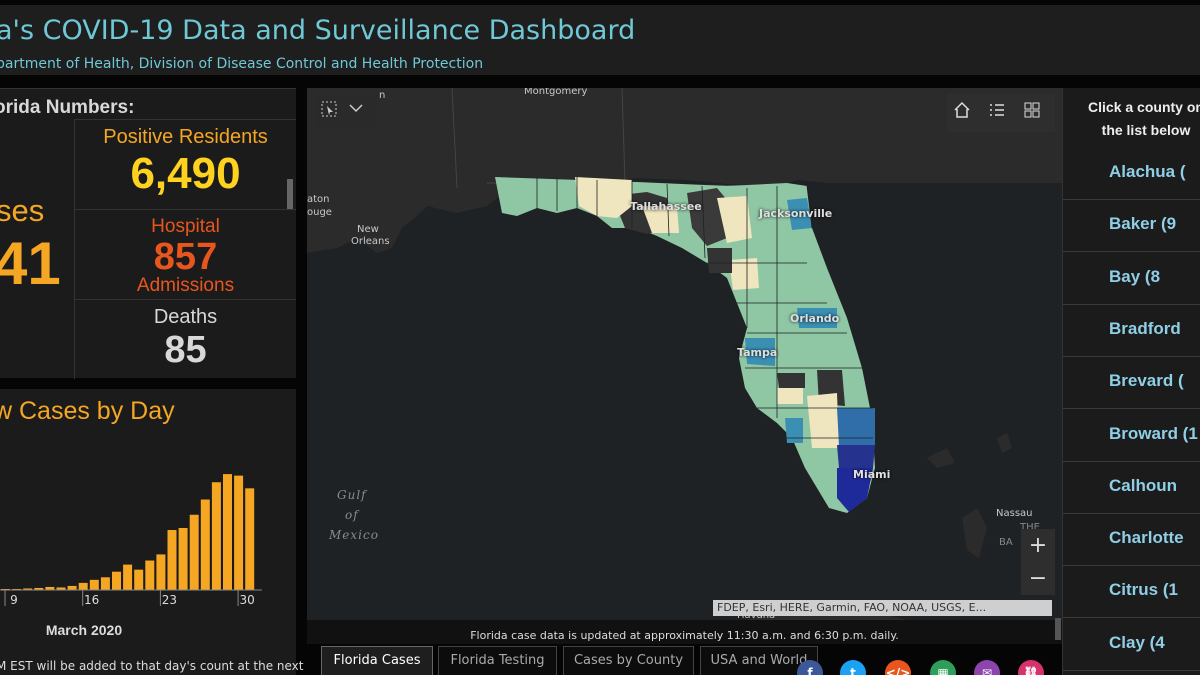 This screenshot has height=675, width=1200. Describe the element at coordinates (67, 107) in the screenshot. I see `numbers-heading: orida Numbers:` at that location.